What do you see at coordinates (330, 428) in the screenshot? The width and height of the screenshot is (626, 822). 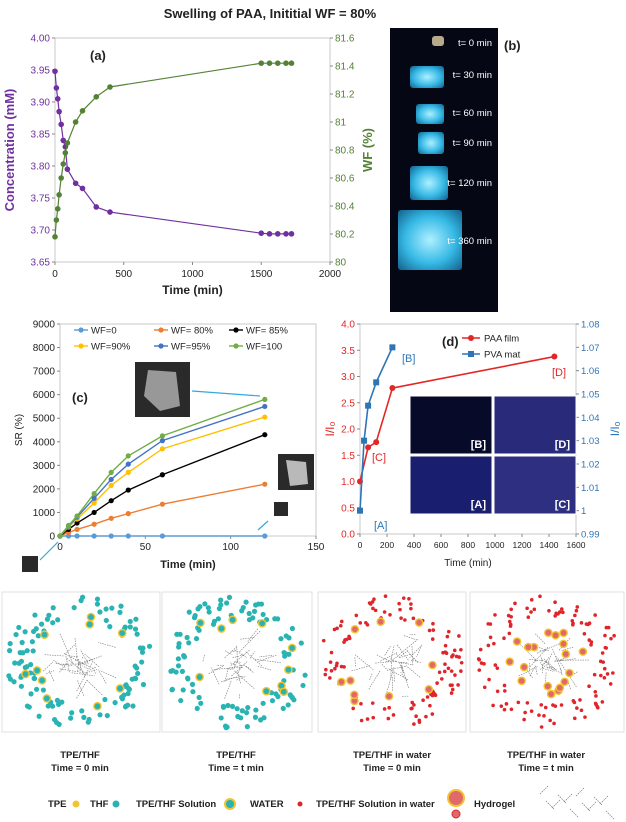 I see `y-axis-label: I/I₀` at bounding box center [330, 428].